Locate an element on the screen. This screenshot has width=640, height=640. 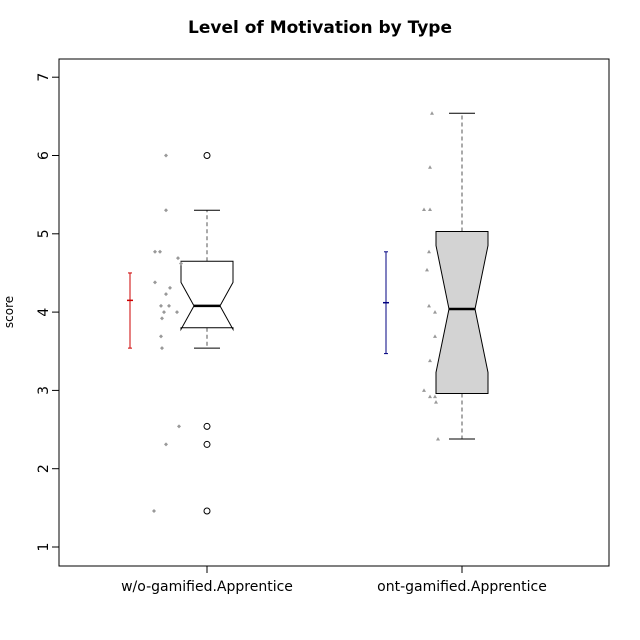
y-tick-label: 1 is located at coordinates (44, 547).